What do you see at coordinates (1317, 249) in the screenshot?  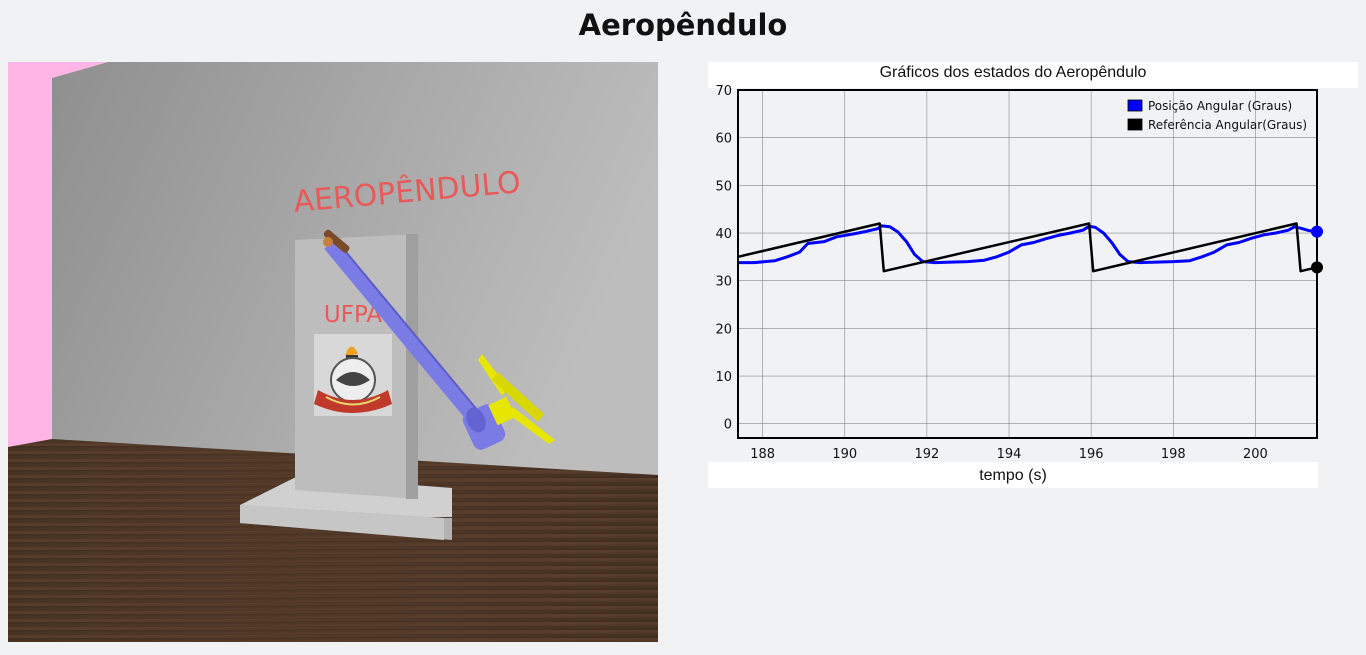 I see `current-points` at bounding box center [1317, 249].